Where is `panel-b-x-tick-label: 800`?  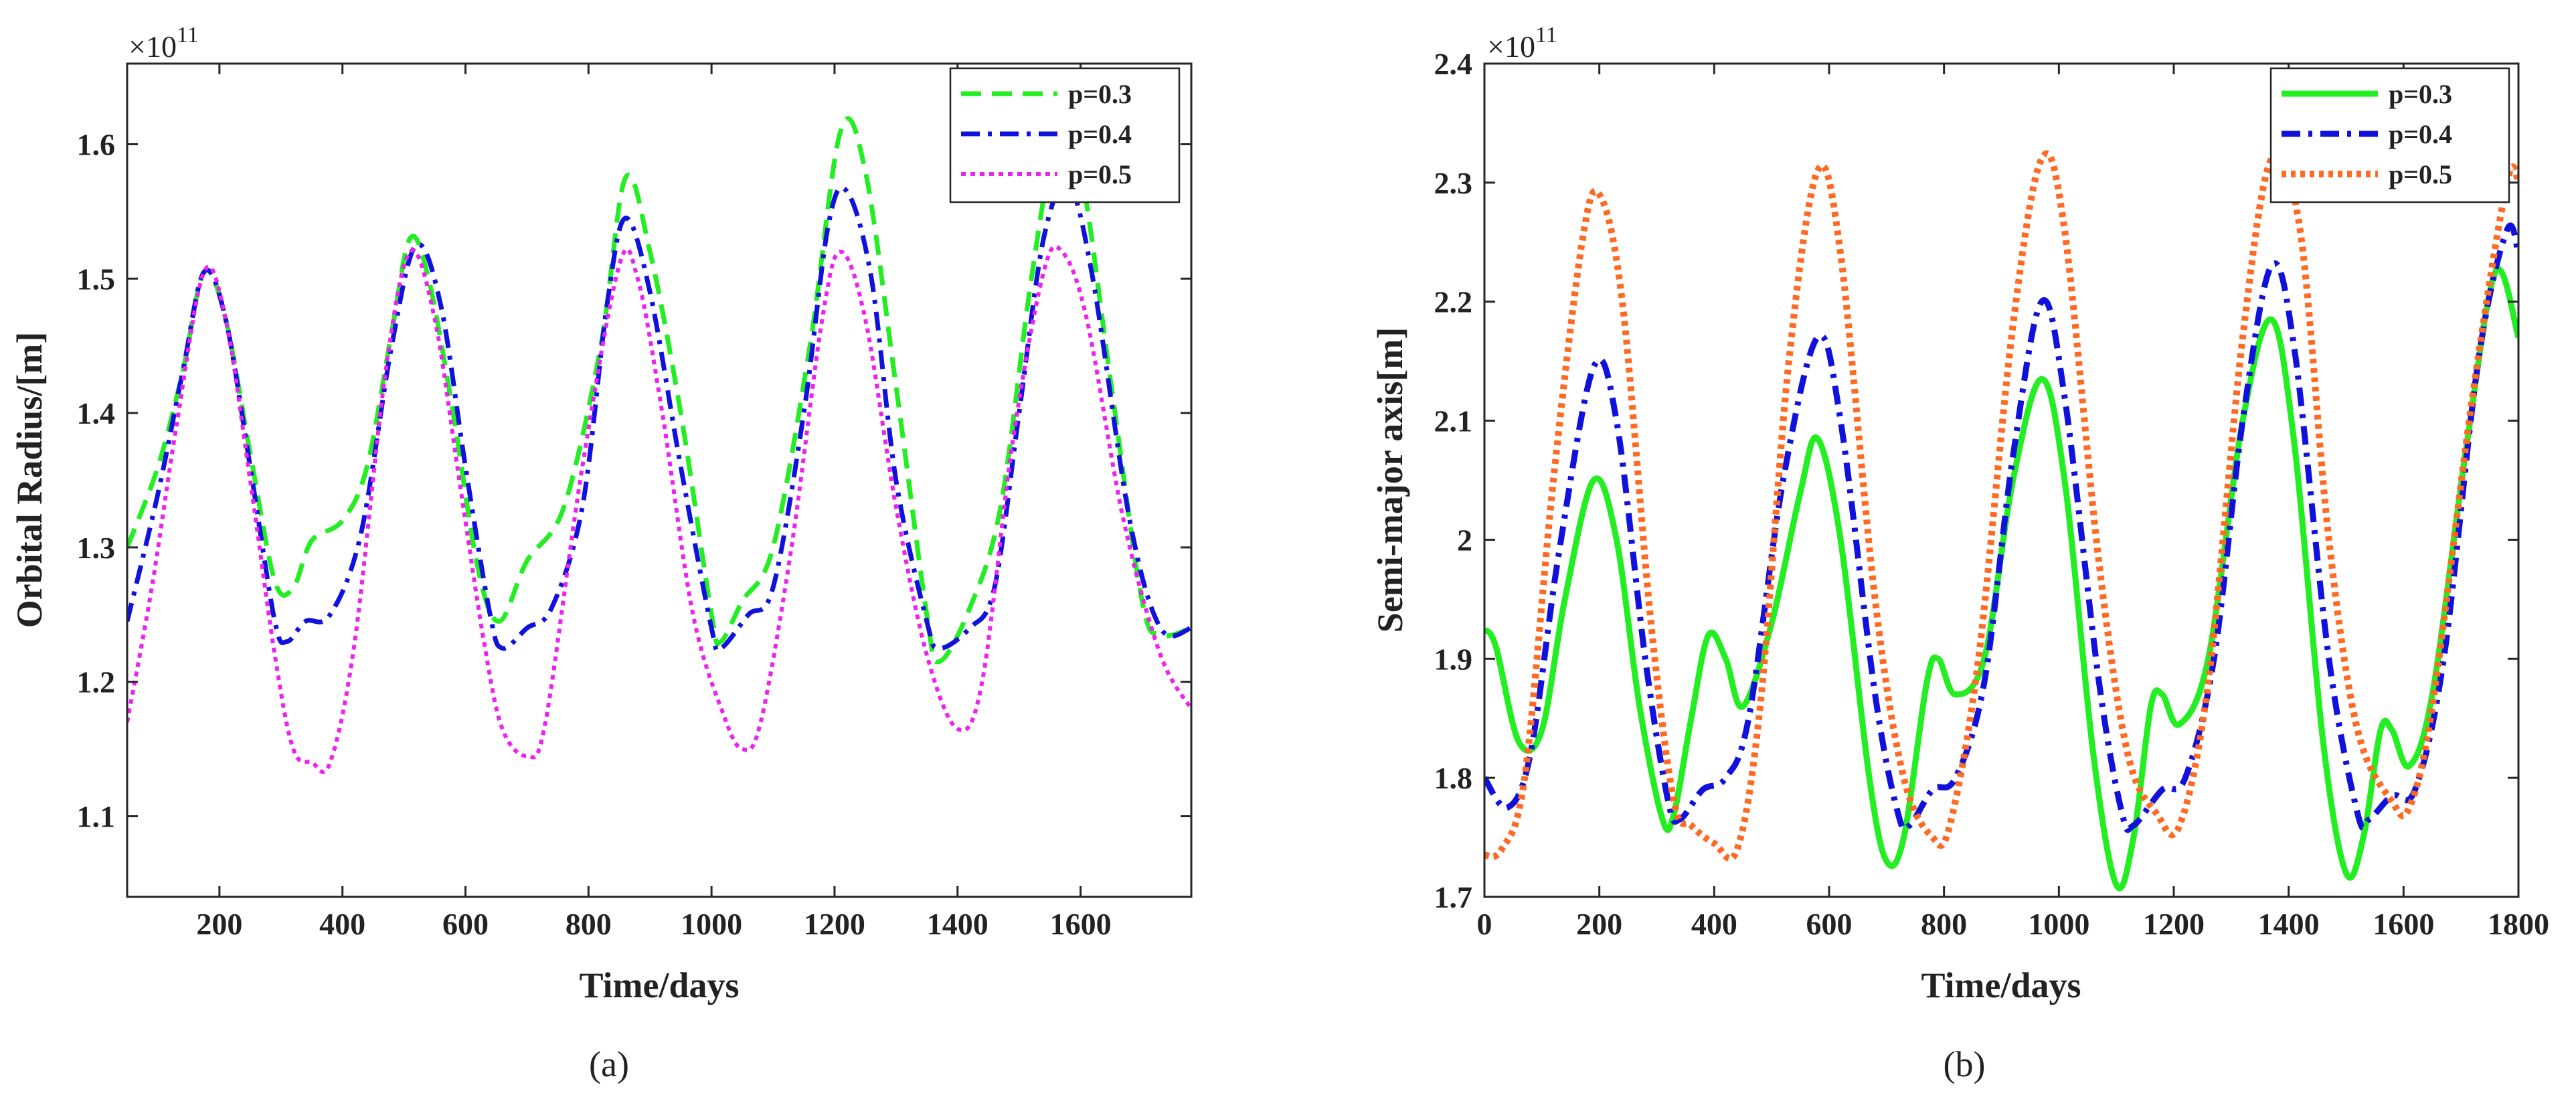 panel-b-x-tick-label: 800 is located at coordinates (1944, 924).